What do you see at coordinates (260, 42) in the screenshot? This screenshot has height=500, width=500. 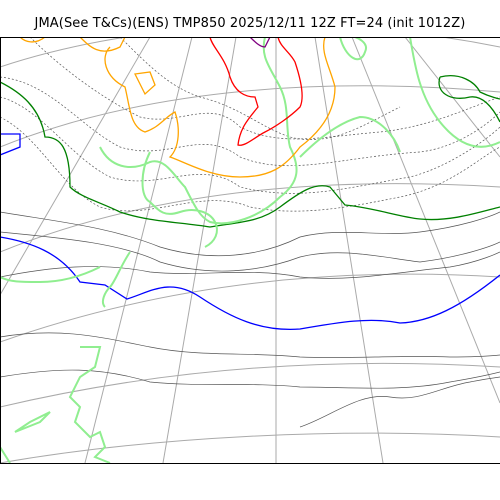 I see `isotherm-purple` at bounding box center [260, 42].